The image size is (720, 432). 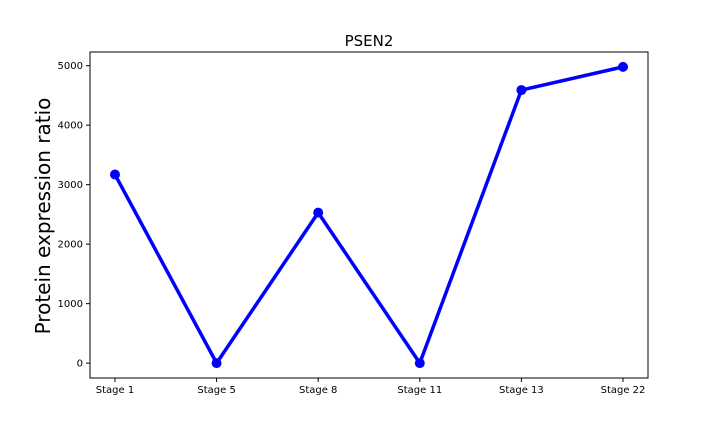 I want to click on x-tick-label: Stage 5, so click(x=216, y=390).